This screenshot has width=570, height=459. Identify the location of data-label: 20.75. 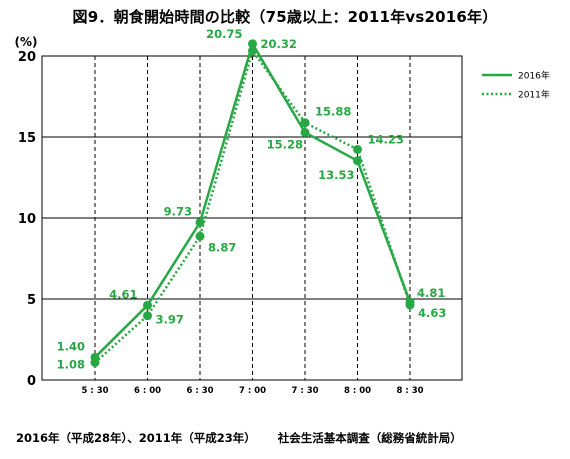
(224, 34).